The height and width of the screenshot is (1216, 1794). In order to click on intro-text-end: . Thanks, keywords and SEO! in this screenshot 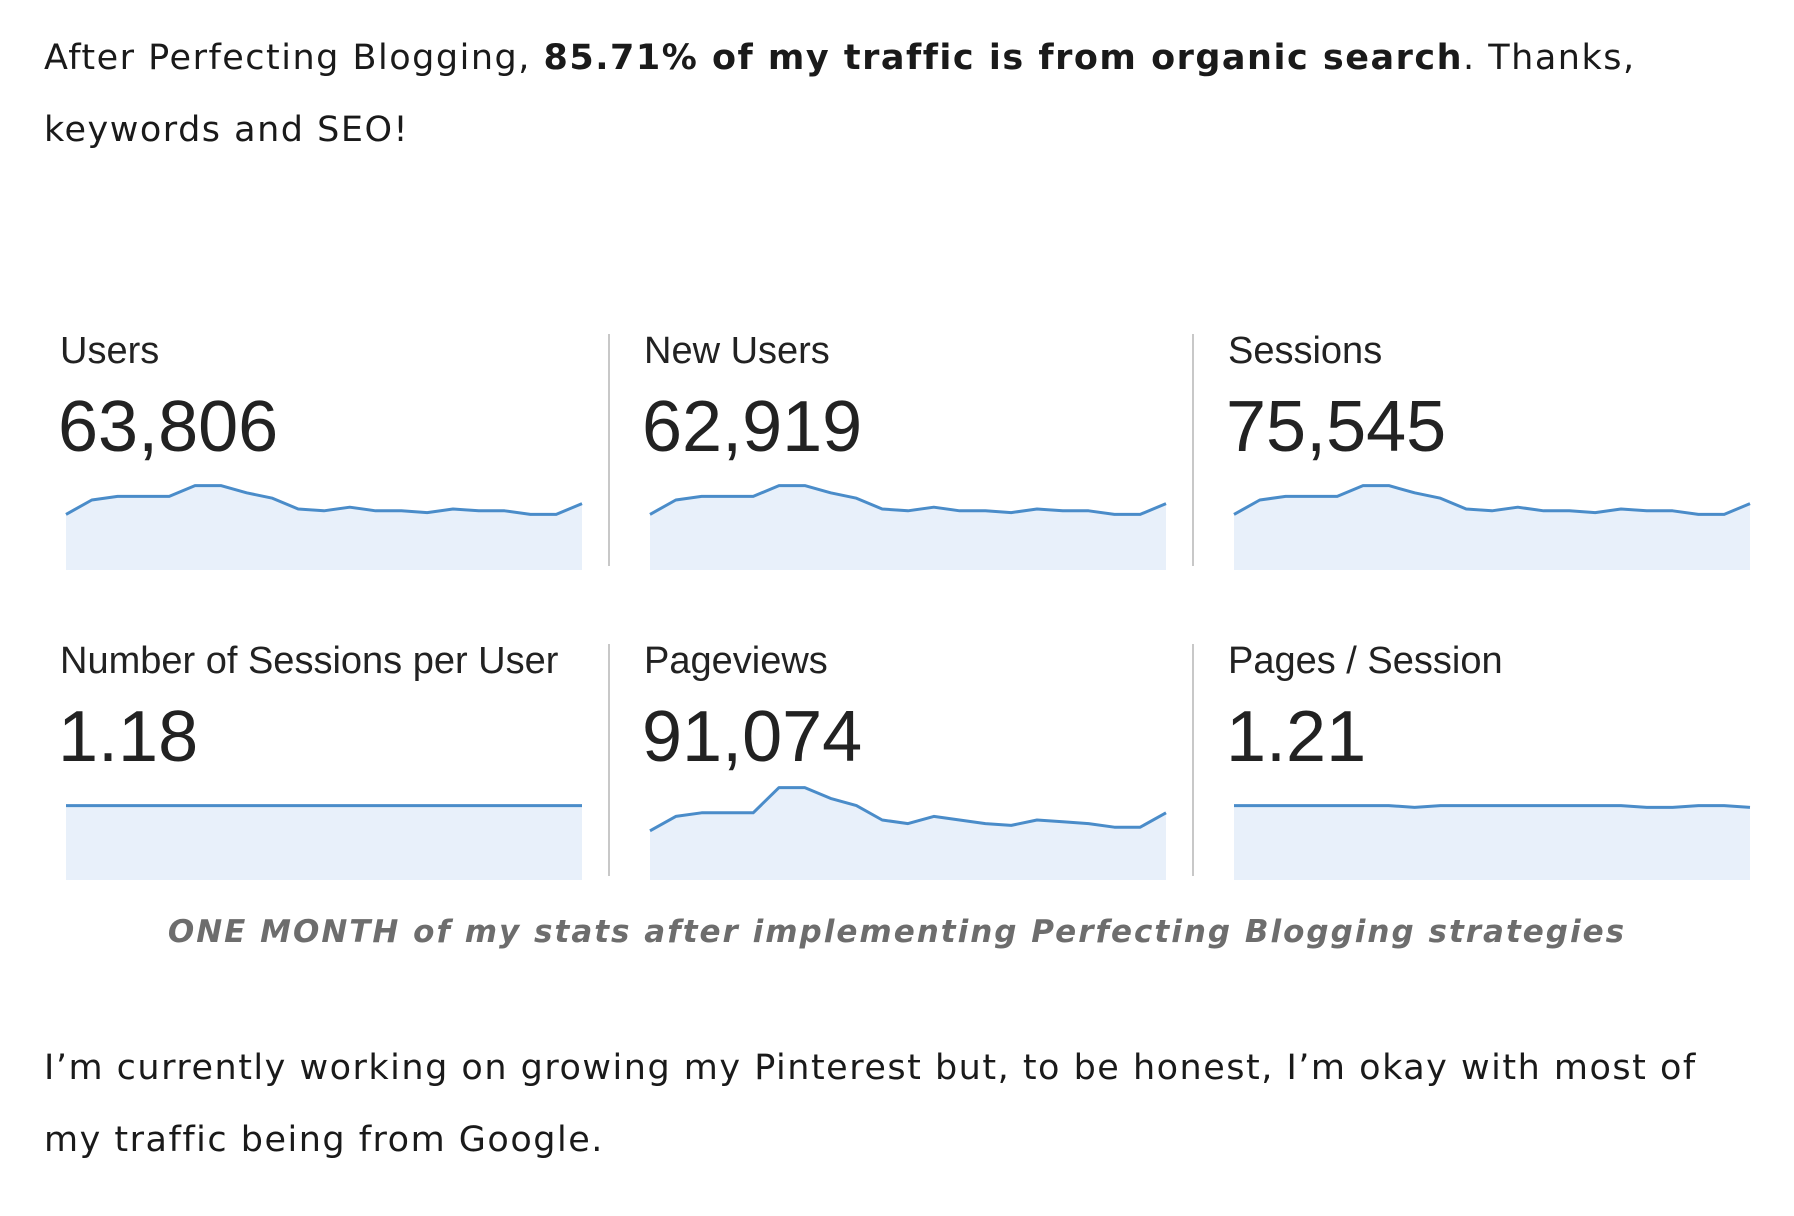, I will do `click(840, 94)`.